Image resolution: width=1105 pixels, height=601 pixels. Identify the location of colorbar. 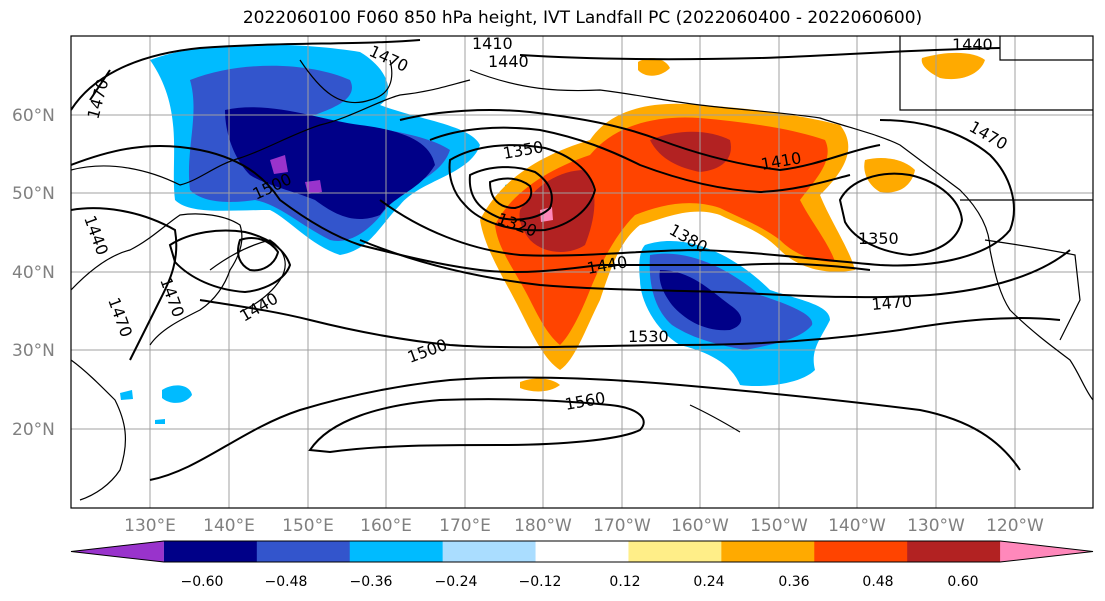
(582, 551).